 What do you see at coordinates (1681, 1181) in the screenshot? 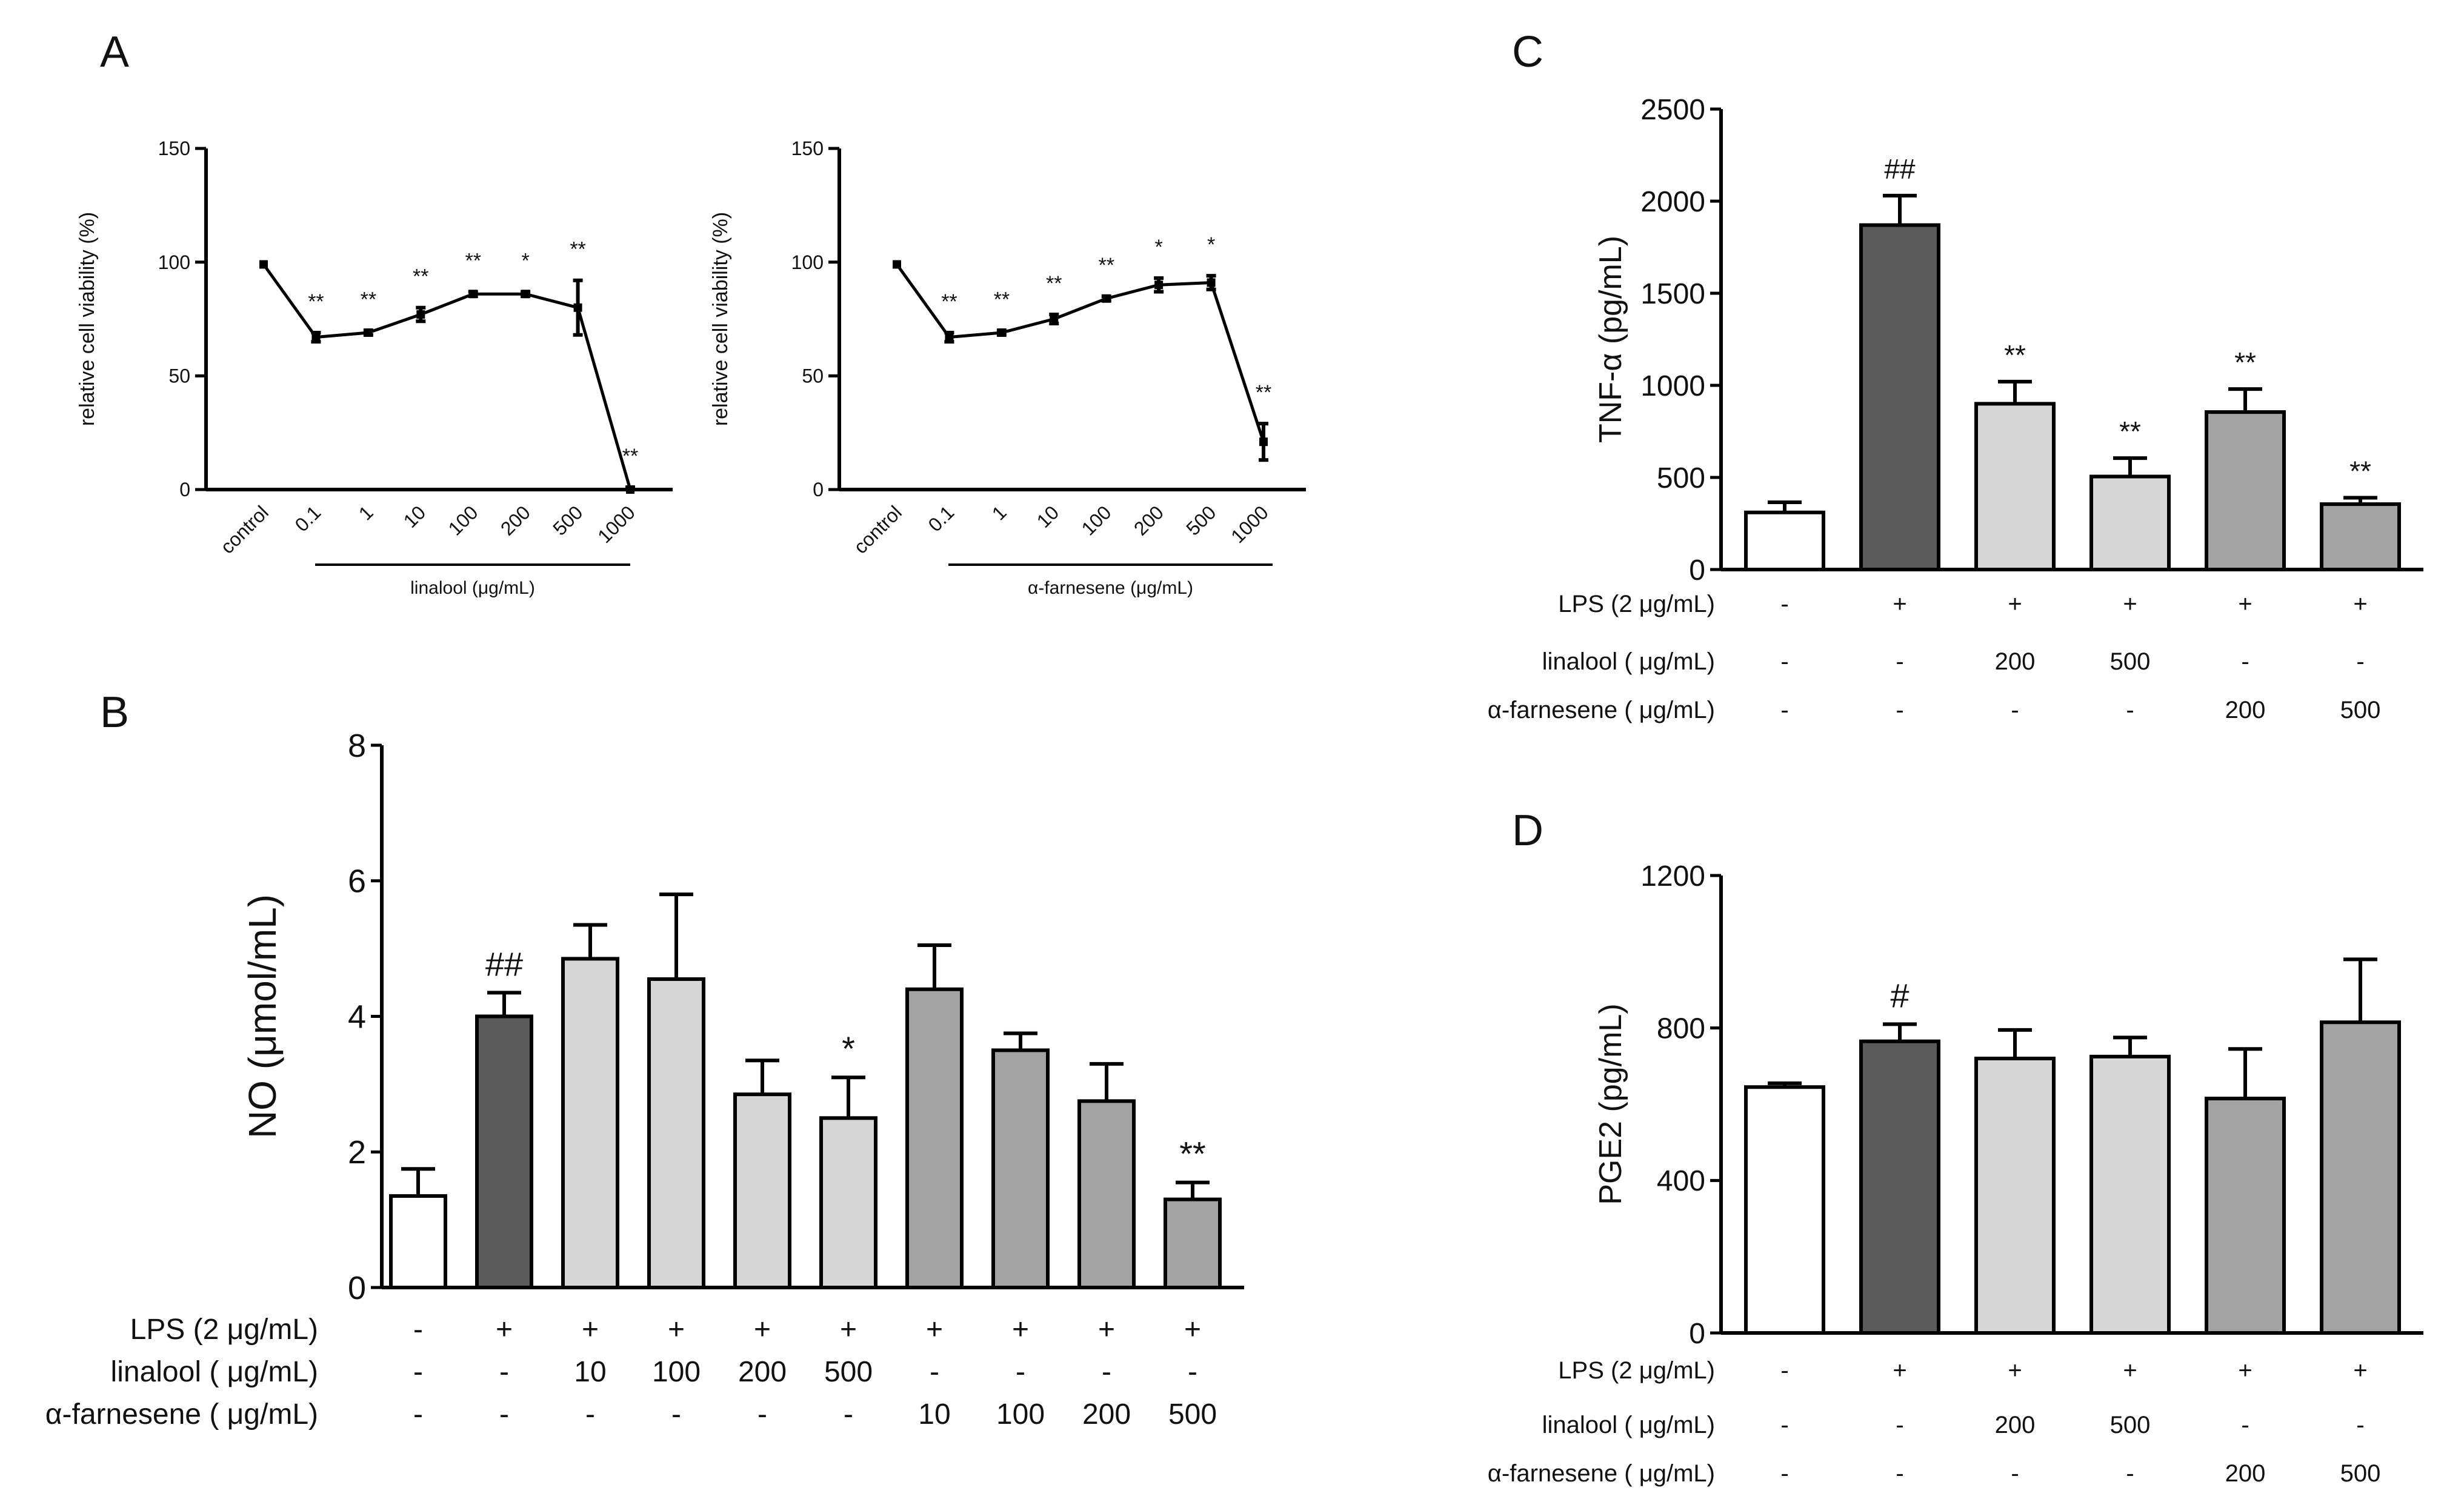
I see `chart-d-y-tick-label: 400` at bounding box center [1681, 1181].